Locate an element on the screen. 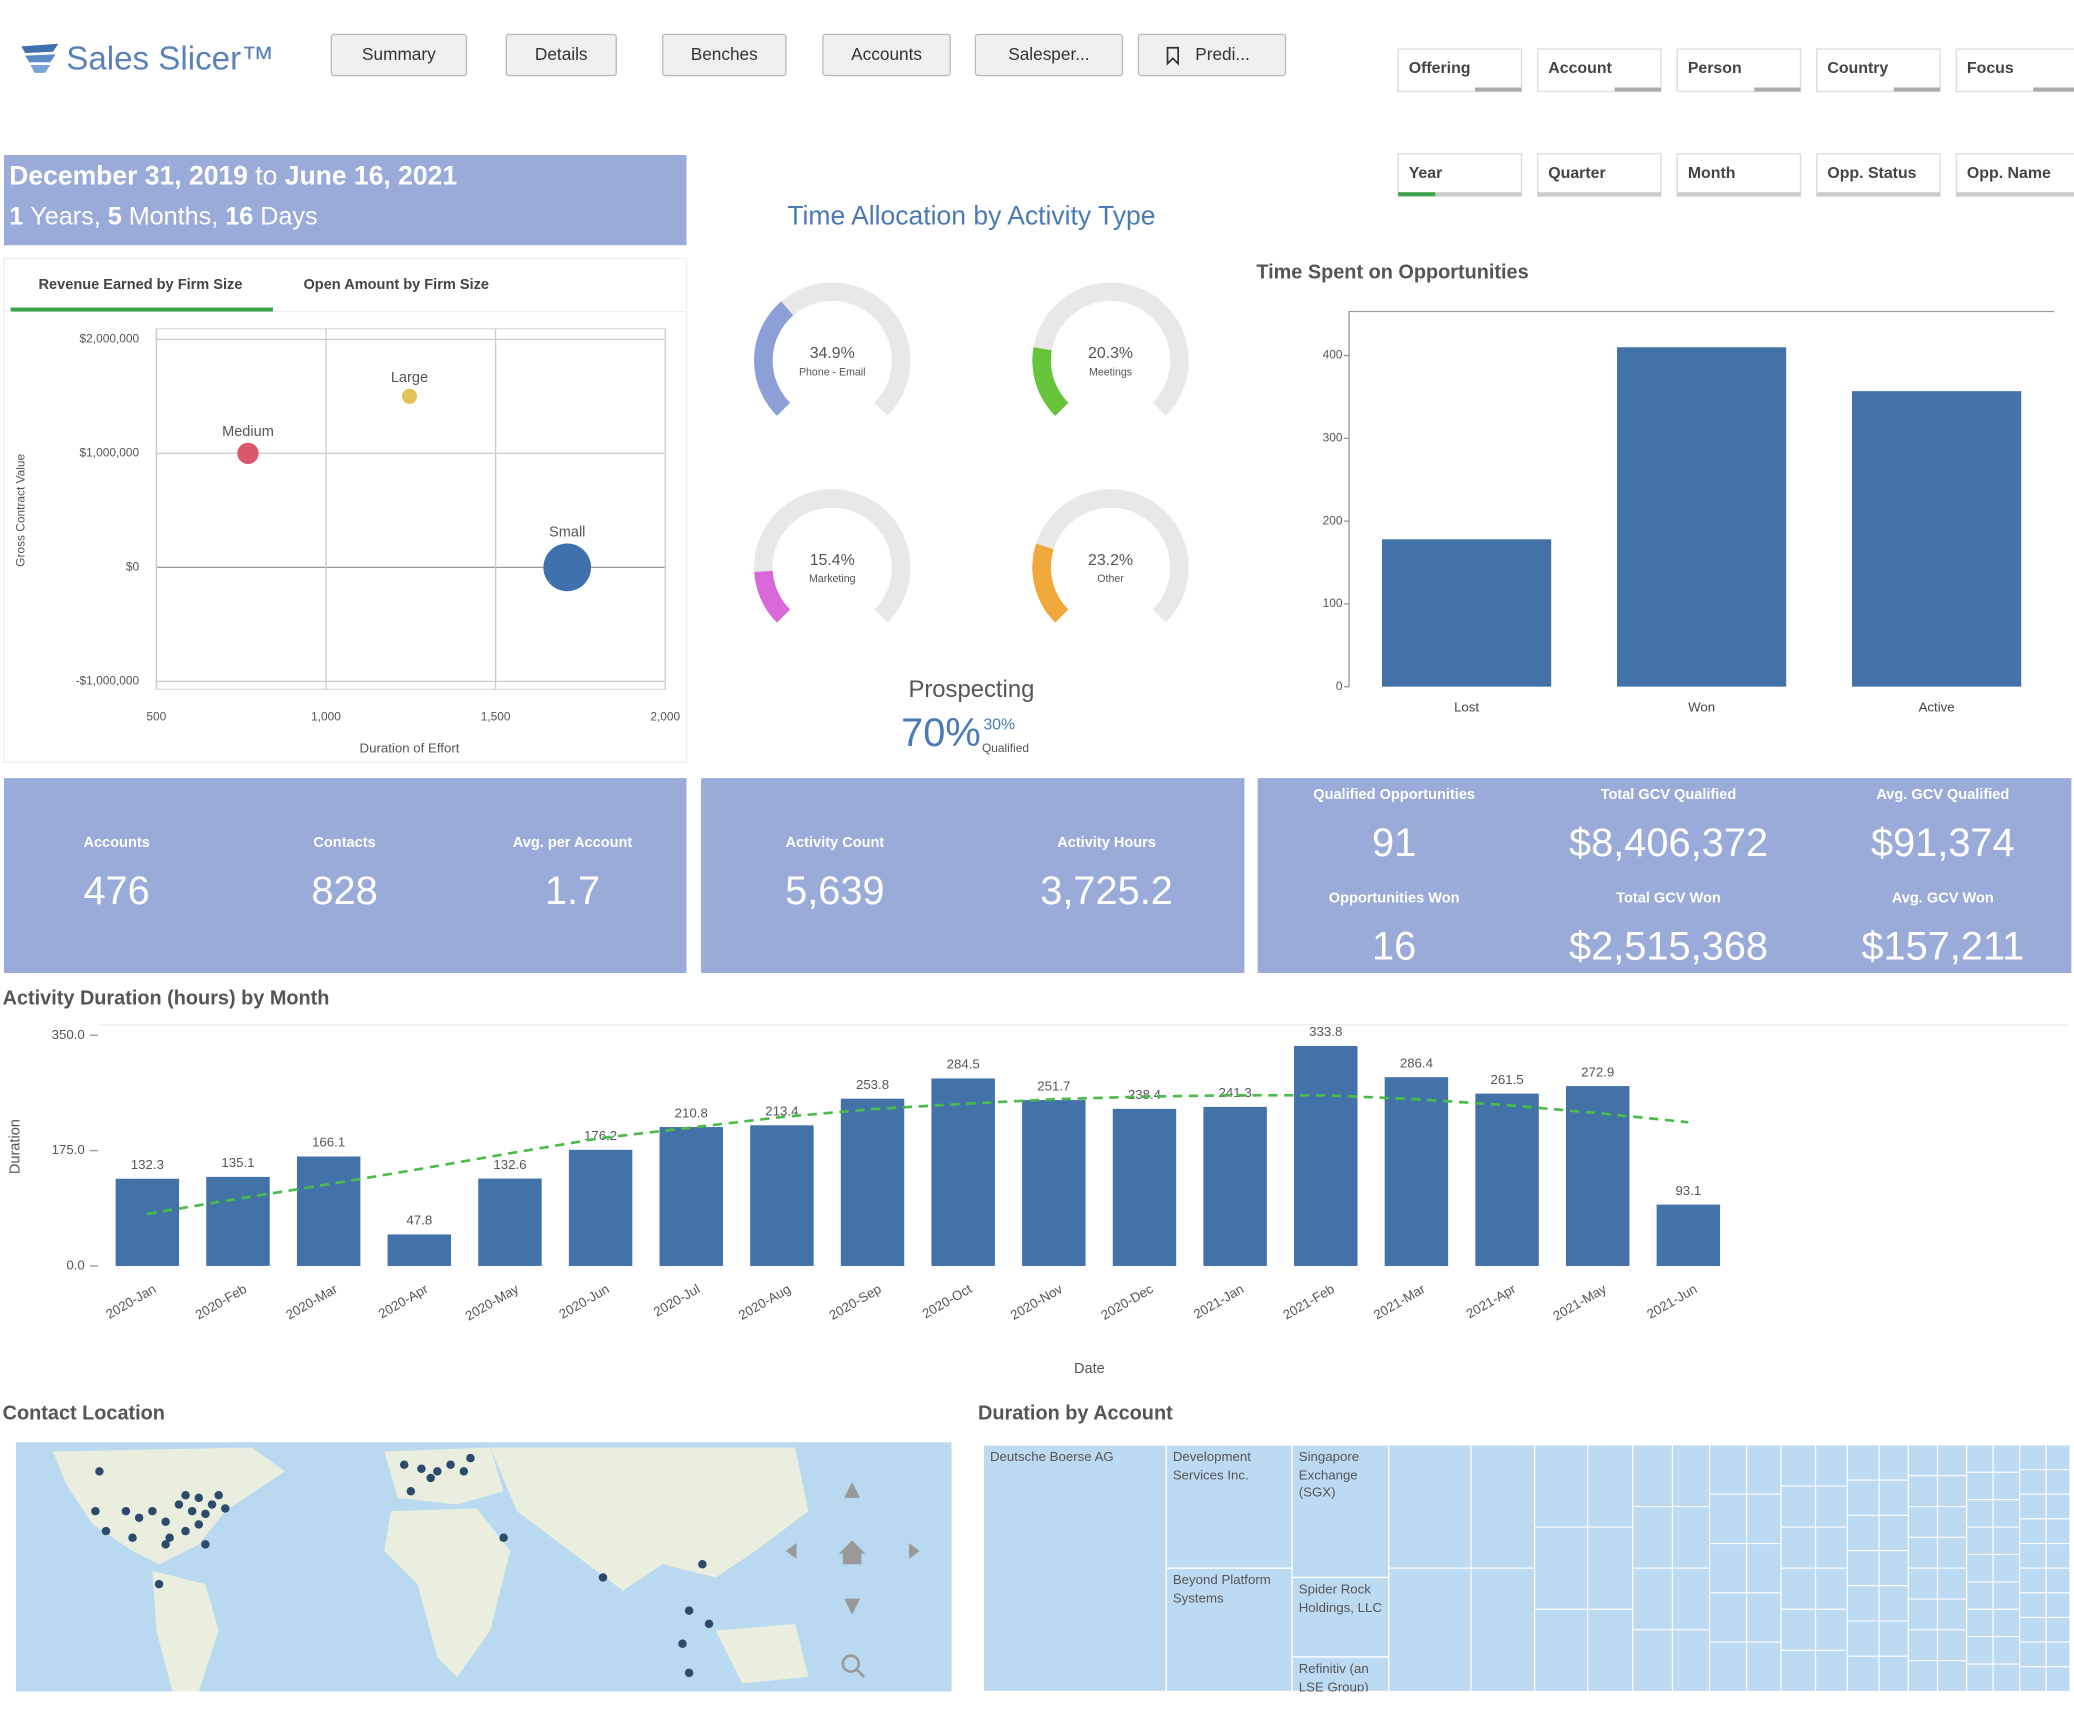 This screenshot has height=1714, width=2074. kpi-value: 16 is located at coordinates (1394, 947).